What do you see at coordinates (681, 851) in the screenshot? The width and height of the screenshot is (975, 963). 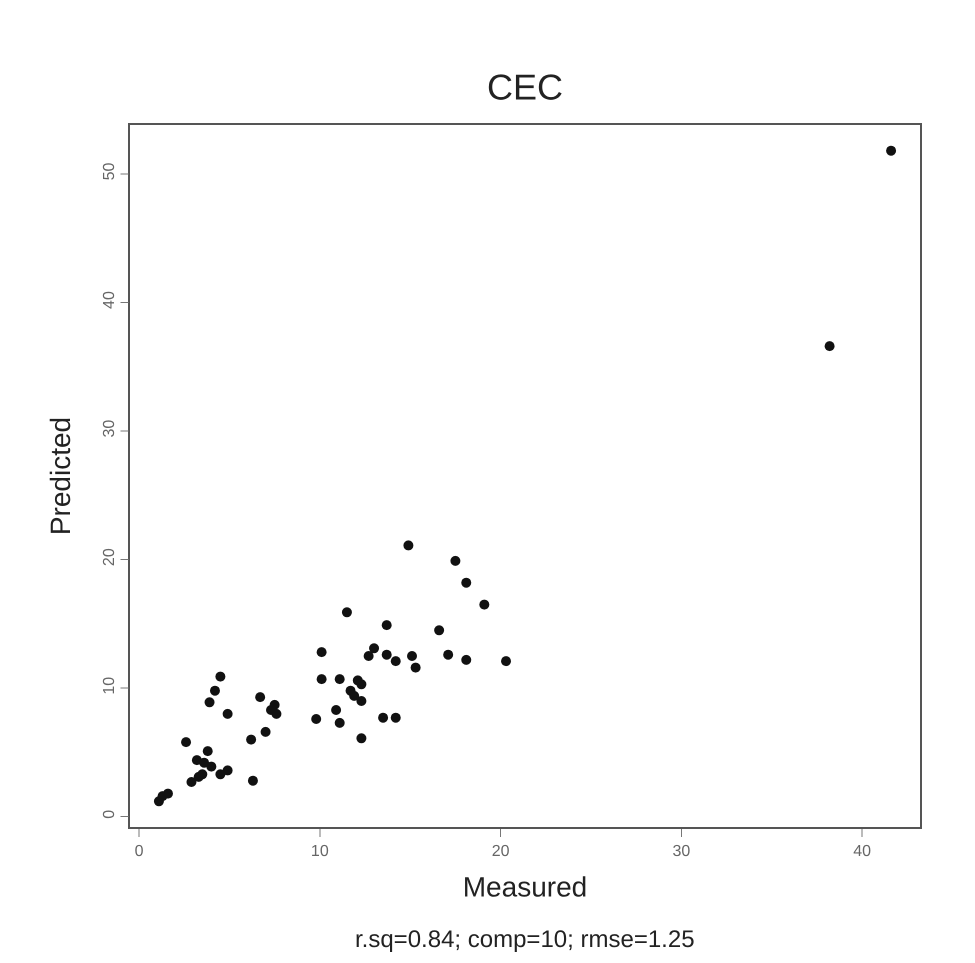 I see `x-tick-label: 30` at bounding box center [681, 851].